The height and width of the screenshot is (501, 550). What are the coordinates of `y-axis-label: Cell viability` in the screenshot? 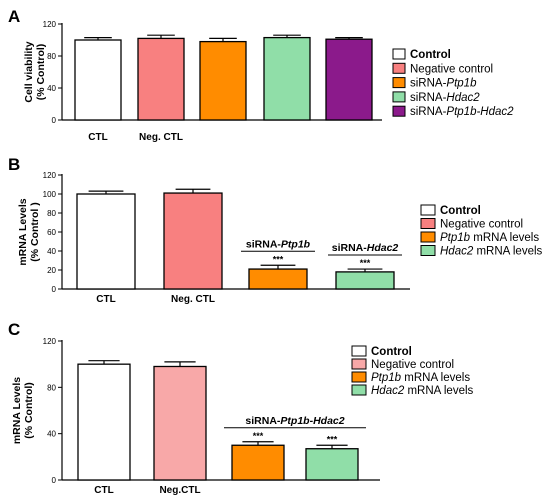 It's located at (29, 71).